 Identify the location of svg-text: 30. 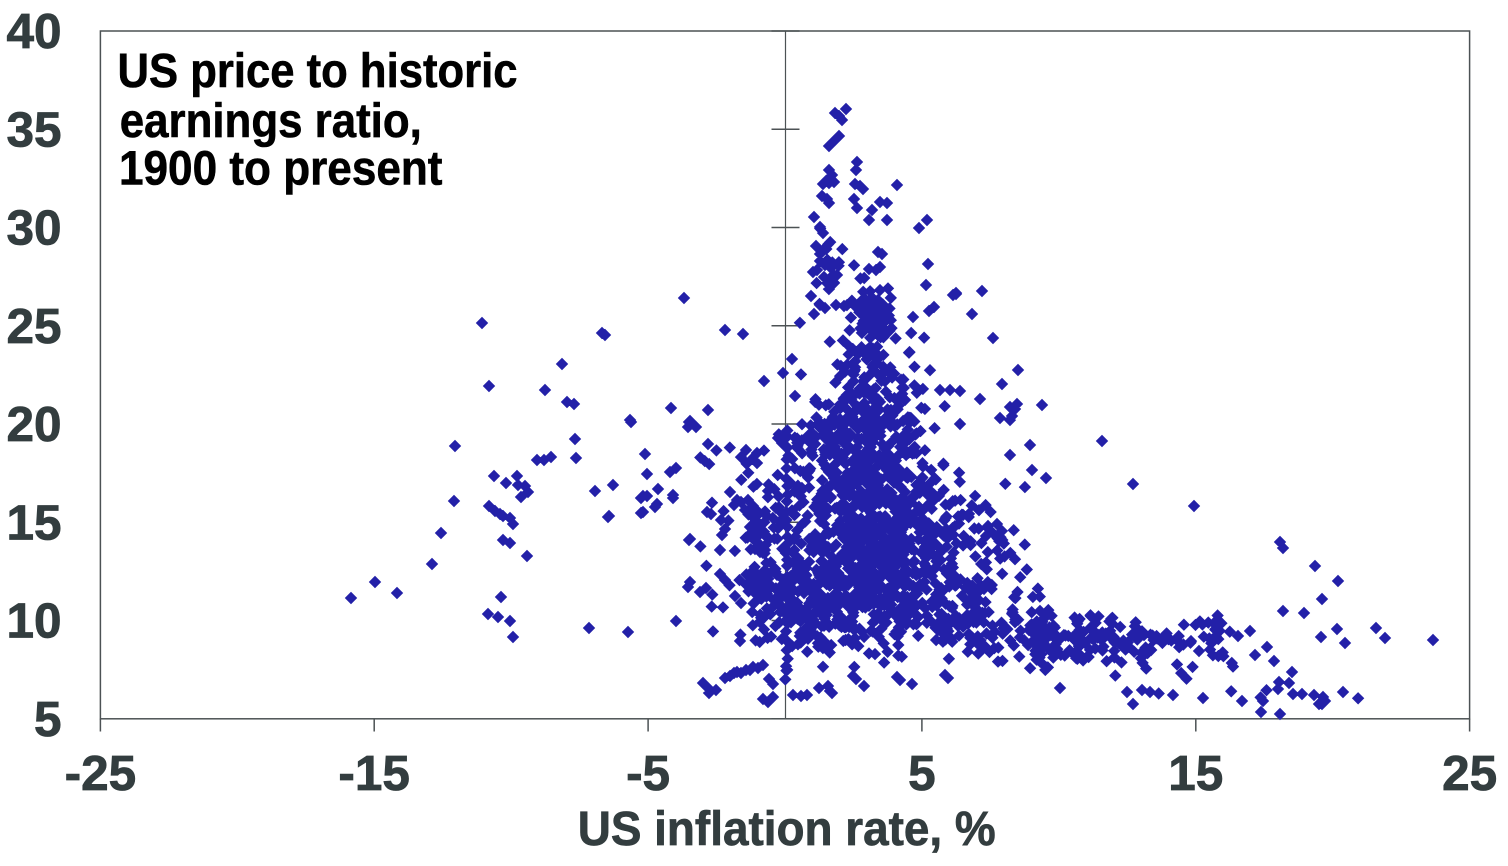
(33, 228).